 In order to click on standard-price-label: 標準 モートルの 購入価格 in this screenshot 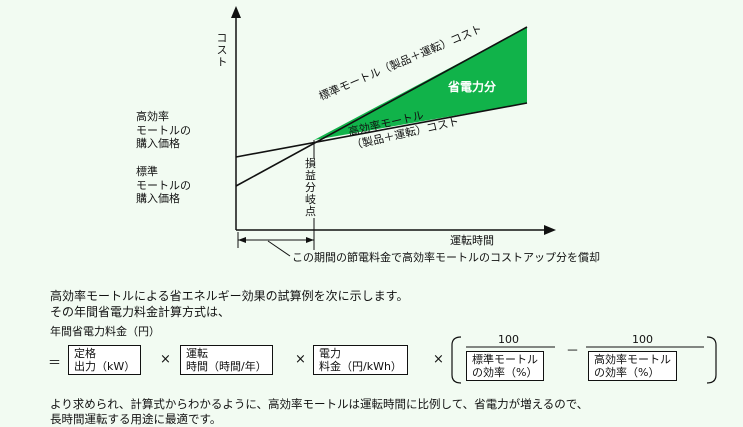, I will do `click(163, 185)`.